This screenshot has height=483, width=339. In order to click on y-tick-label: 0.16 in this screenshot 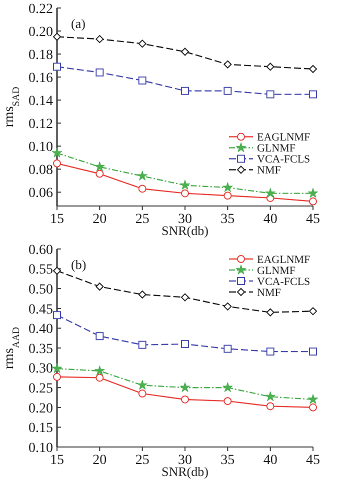, I will do `click(40, 78)`.